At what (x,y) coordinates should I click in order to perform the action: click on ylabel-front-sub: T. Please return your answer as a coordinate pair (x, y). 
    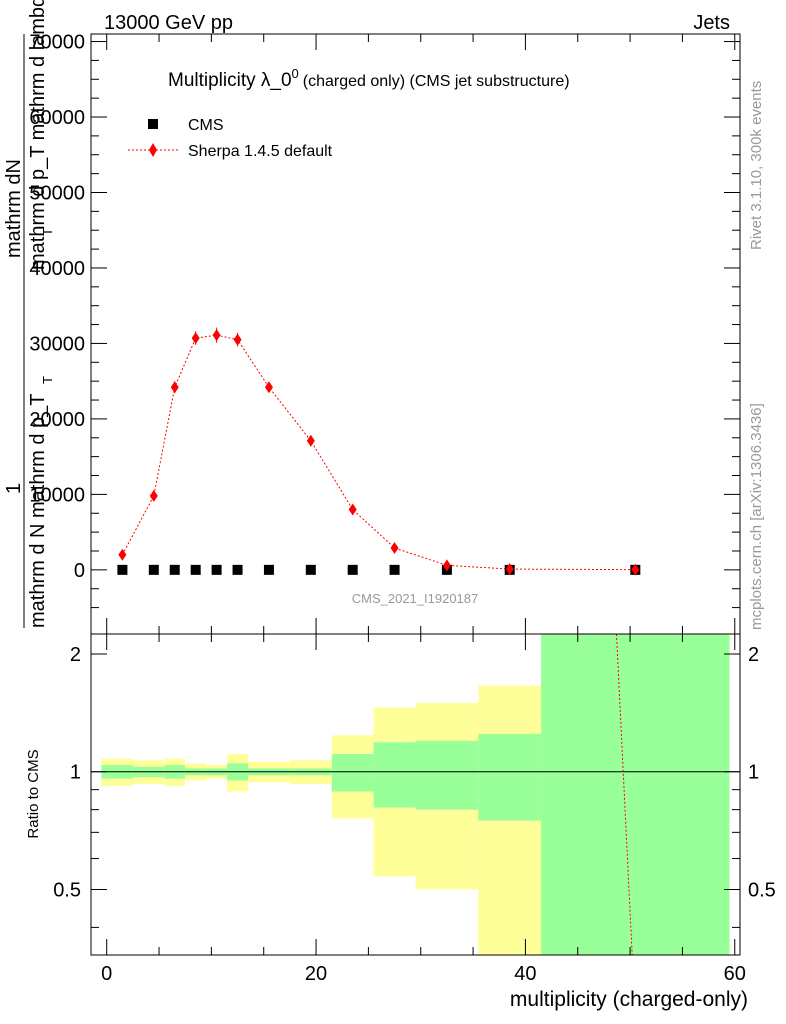
    Looking at the image, I should click on (47, 380).